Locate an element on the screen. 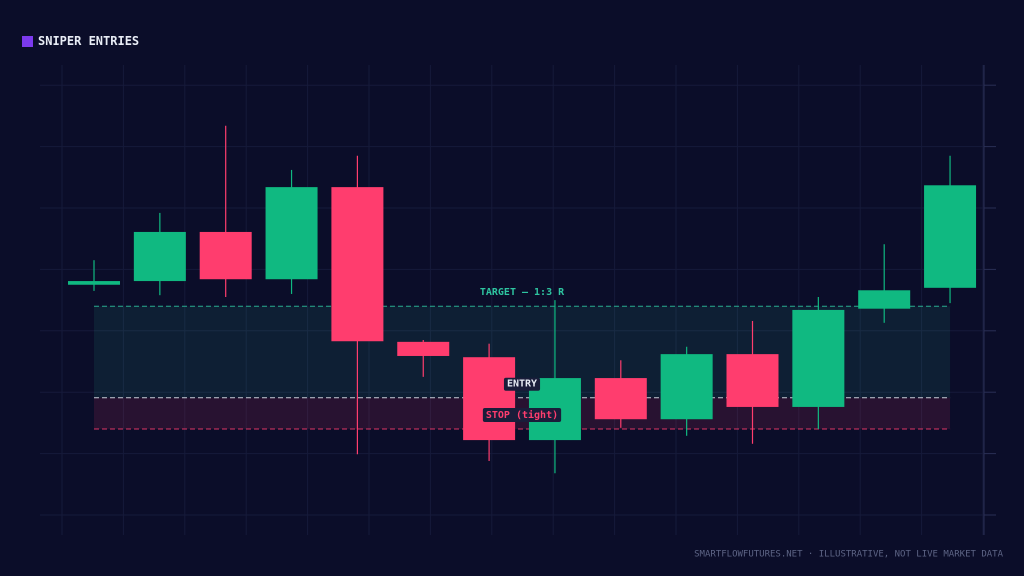 The width and height of the screenshot is (1024, 576). level-label: TARGET — 1:3 R is located at coordinates (522, 292).